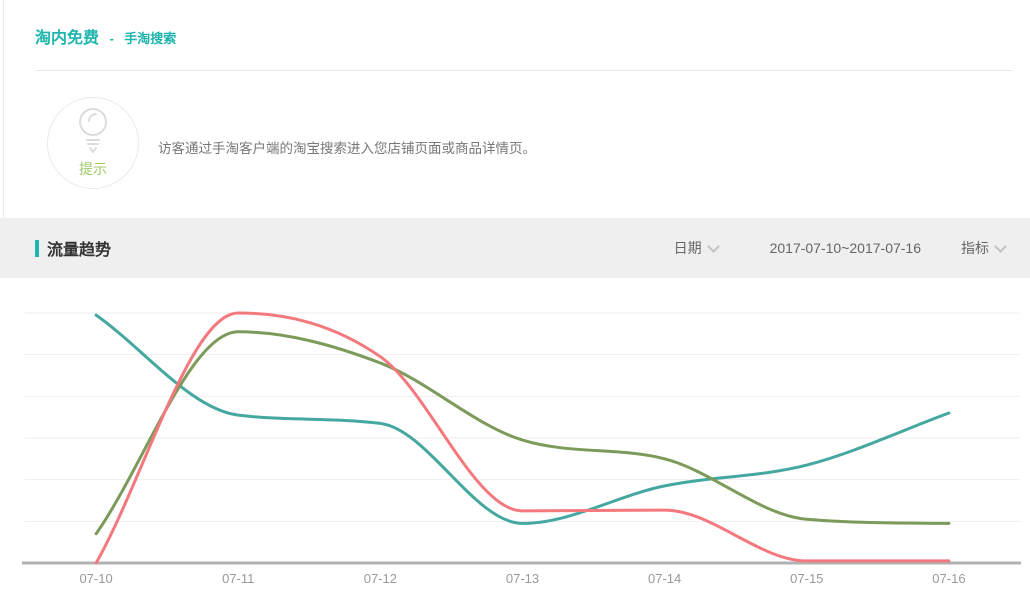 This screenshot has width=1030, height=603. Describe the element at coordinates (67, 38) in the screenshot. I see `page-title-main: 淘内免费` at that location.